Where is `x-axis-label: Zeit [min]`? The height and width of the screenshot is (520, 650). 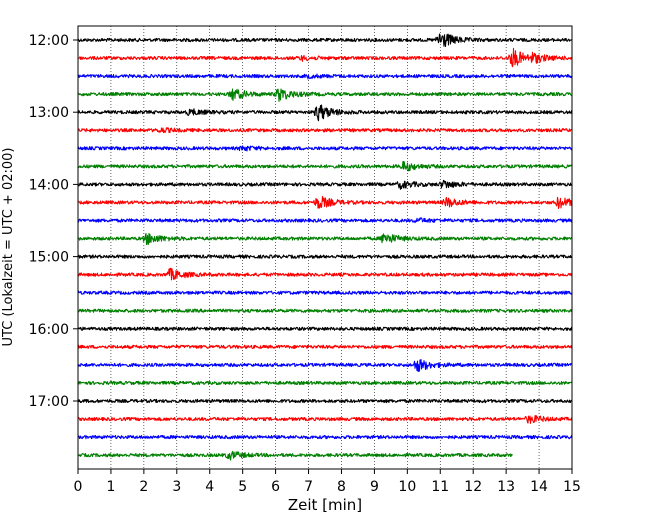
x-axis-label: Zeit [min] is located at coordinates (325, 505).